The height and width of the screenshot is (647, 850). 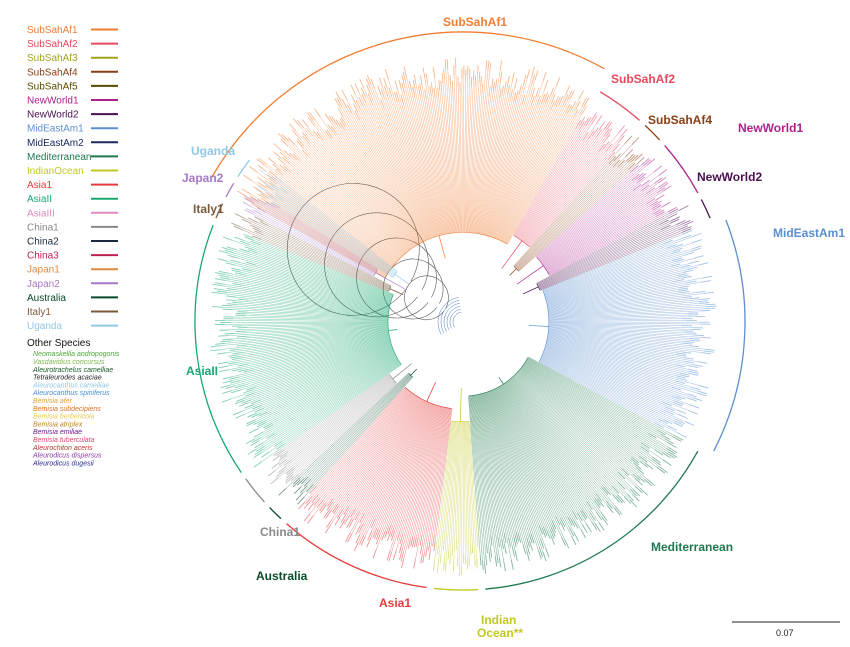 What do you see at coordinates (453, 318) in the screenshot?
I see `root-outgroup-branch` at bounding box center [453, 318].